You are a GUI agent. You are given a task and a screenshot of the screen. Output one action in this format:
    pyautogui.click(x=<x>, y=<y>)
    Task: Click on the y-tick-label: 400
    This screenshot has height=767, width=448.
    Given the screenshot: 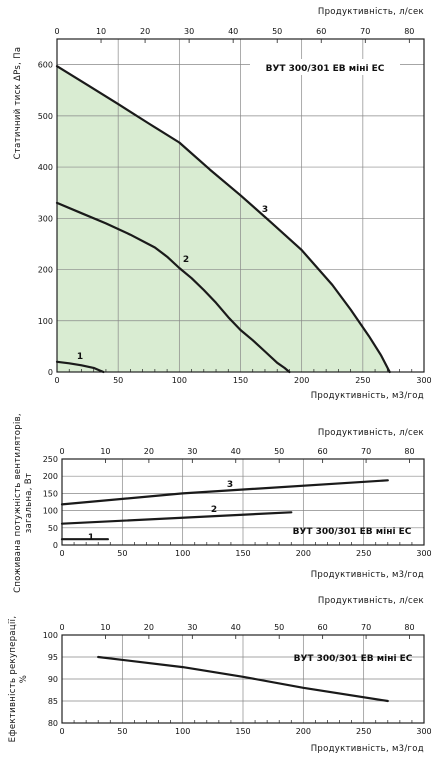 What is the action you would take?
    pyautogui.click(x=45, y=167)
    